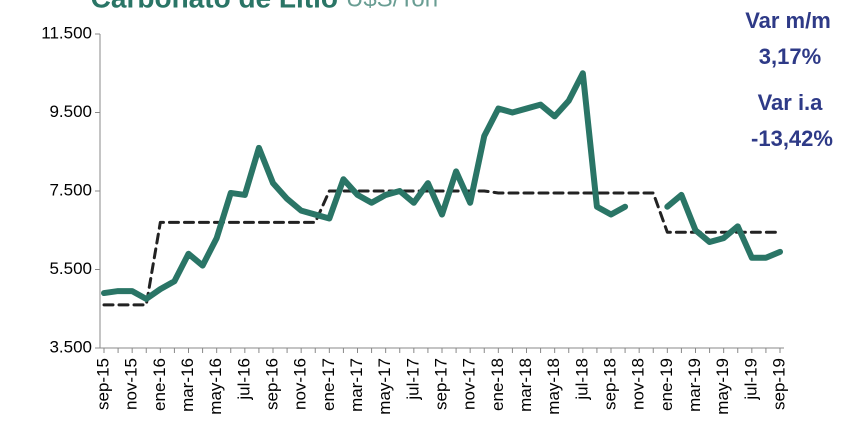 This screenshot has height=433, width=852. Describe the element at coordinates (384, 386) in the screenshot. I see `x-tick-label: may-17` at that location.